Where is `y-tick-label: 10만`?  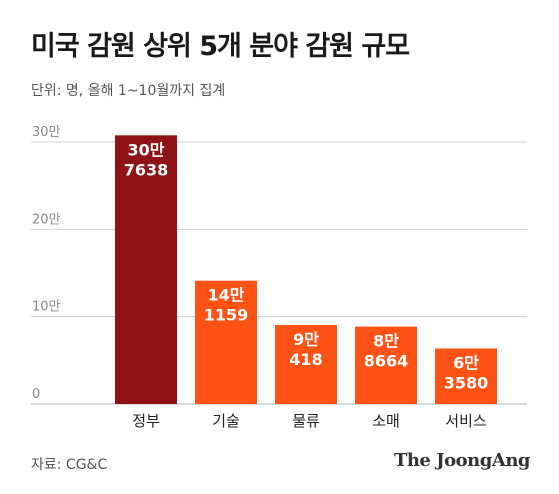 y-tick-label: 10만 is located at coordinates (46, 307).